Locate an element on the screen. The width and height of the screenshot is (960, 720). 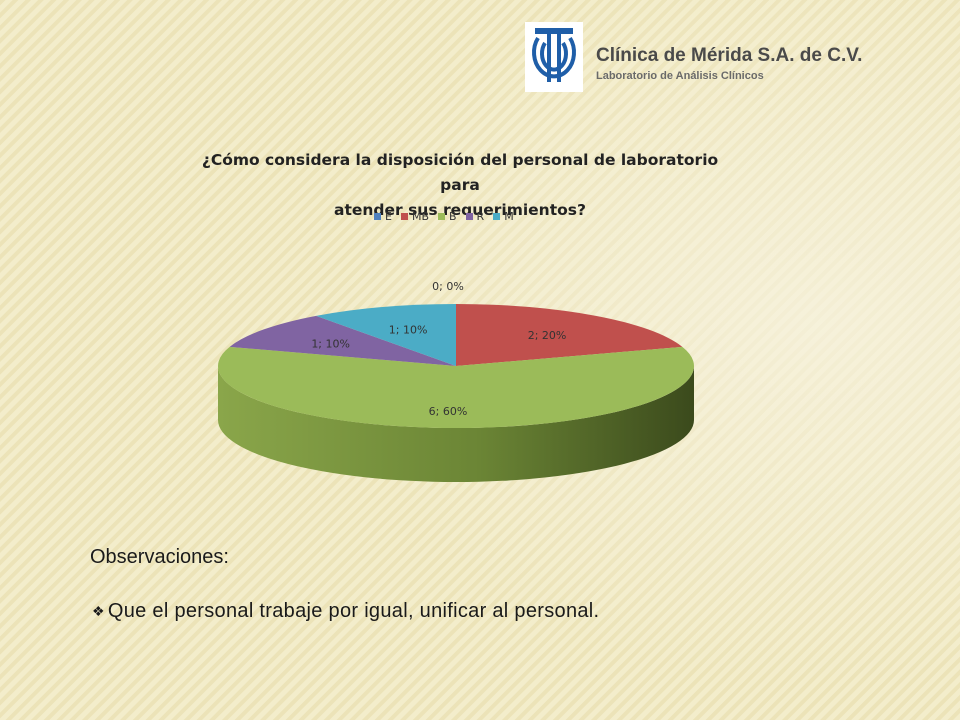
legend-label: MB is located at coordinates (420, 216).